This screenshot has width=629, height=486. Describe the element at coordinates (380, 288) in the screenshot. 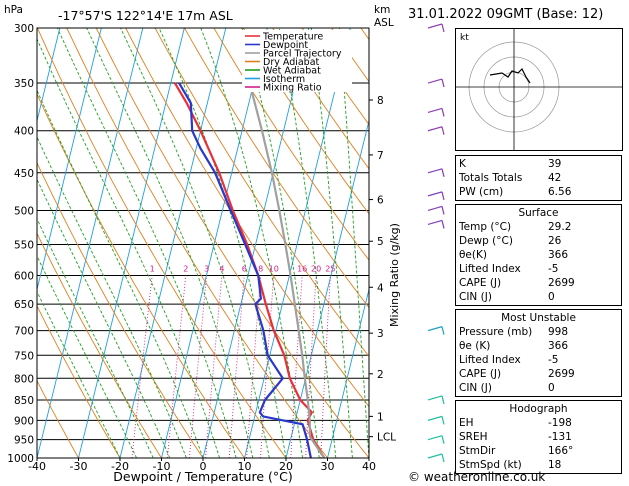

I see `km-tick-label: 4` at that location.